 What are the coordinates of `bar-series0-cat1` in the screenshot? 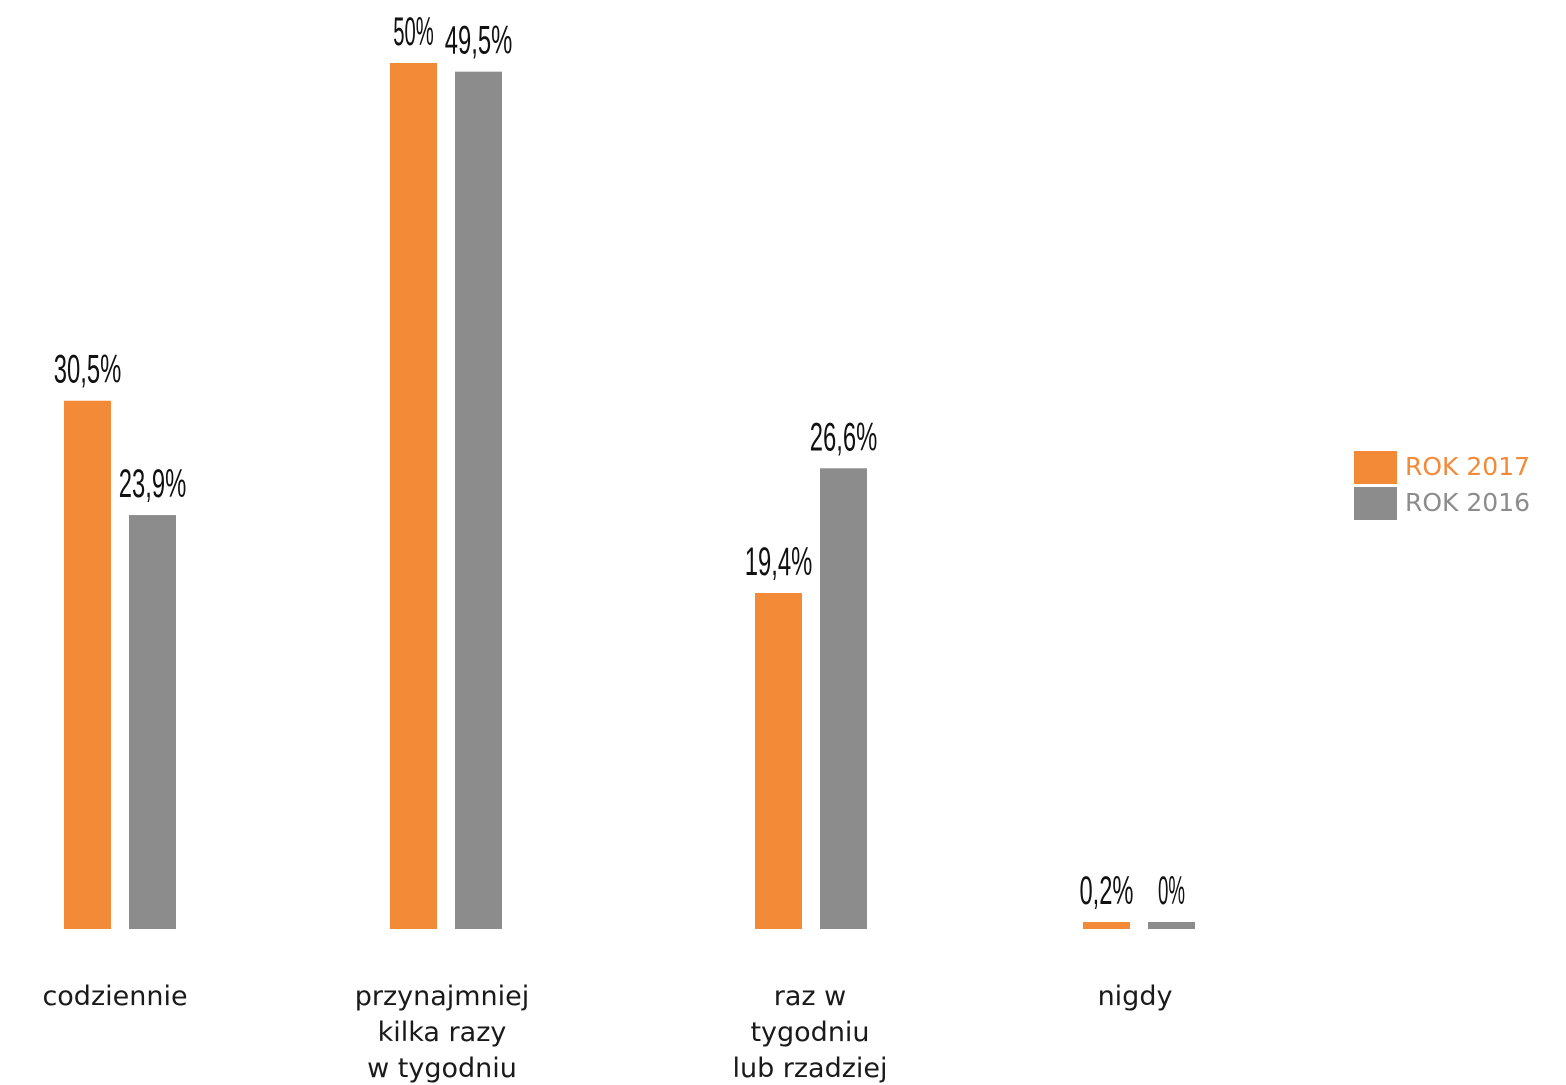 It's located at (413, 496).